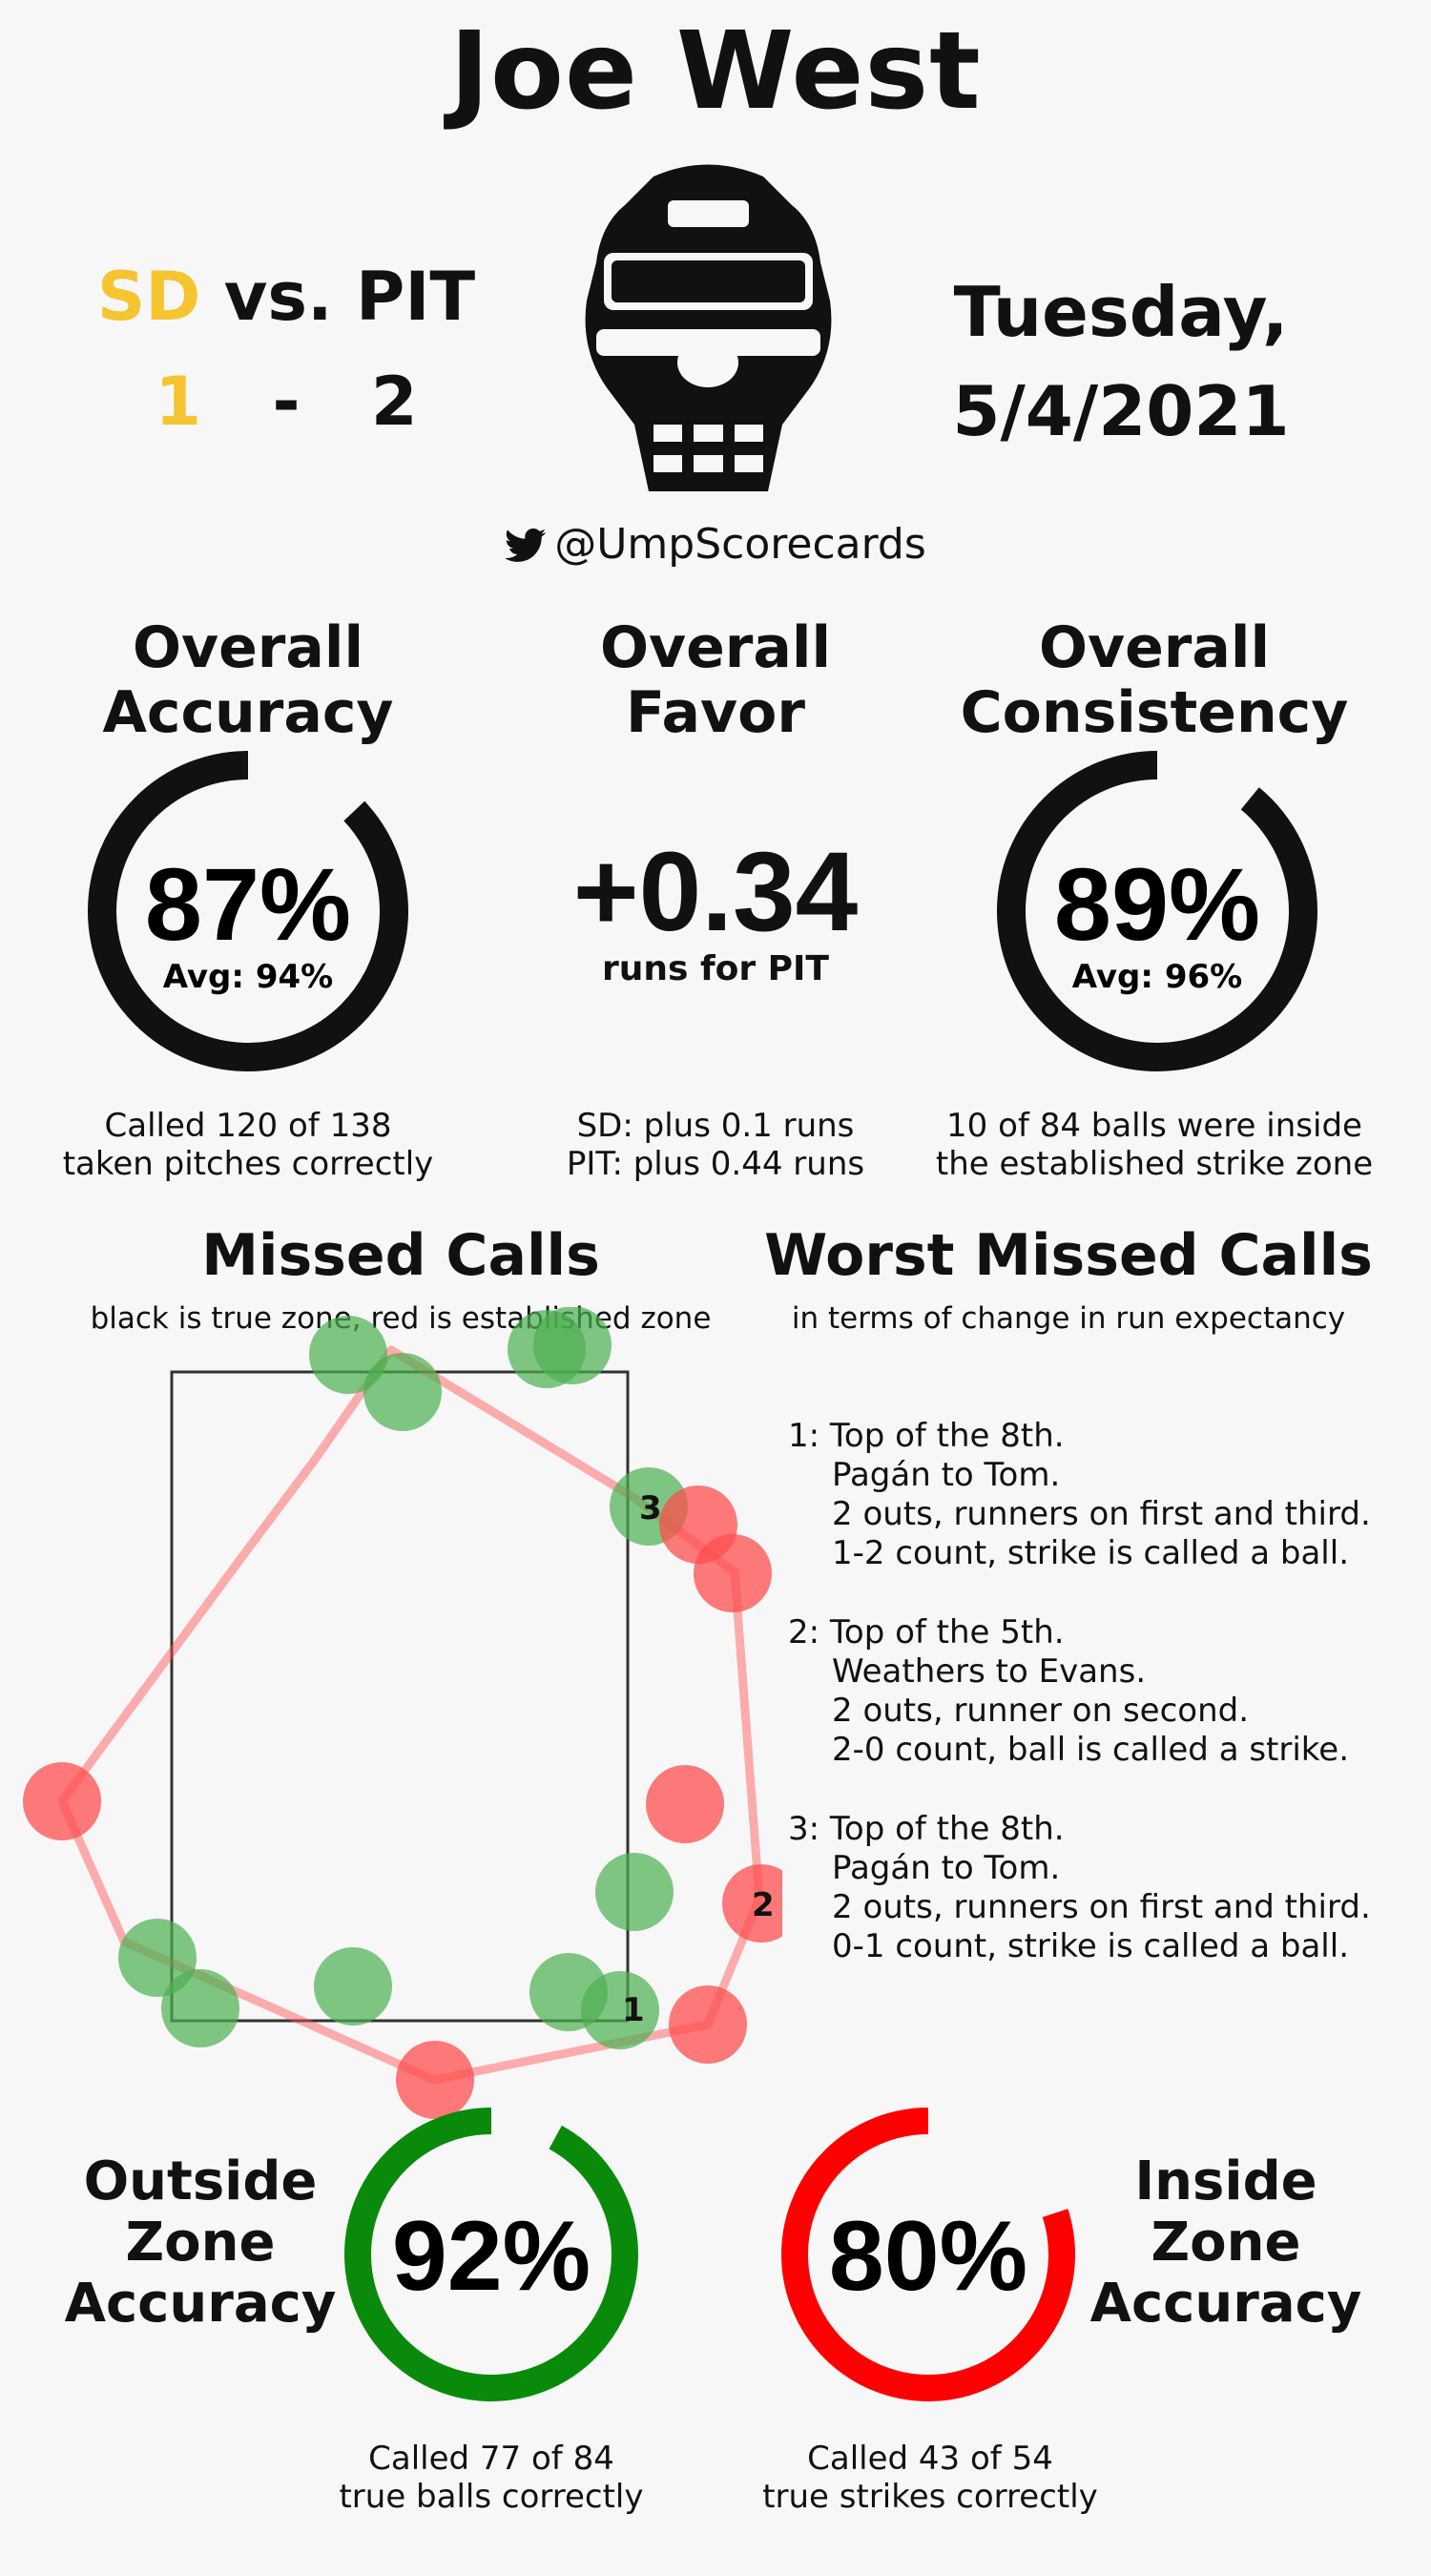 Image resolution: width=1431 pixels, height=2576 pixels. I want to click on inside-zone-title: Inside Zone Accuracy, so click(1226, 2243).